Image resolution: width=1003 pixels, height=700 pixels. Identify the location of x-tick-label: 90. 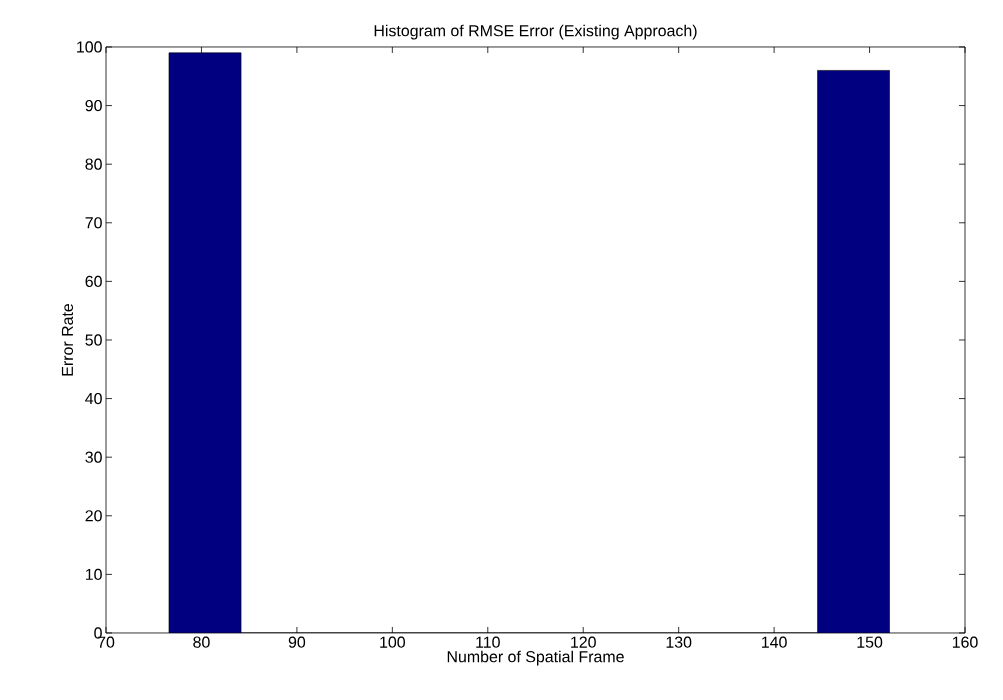
(297, 642).